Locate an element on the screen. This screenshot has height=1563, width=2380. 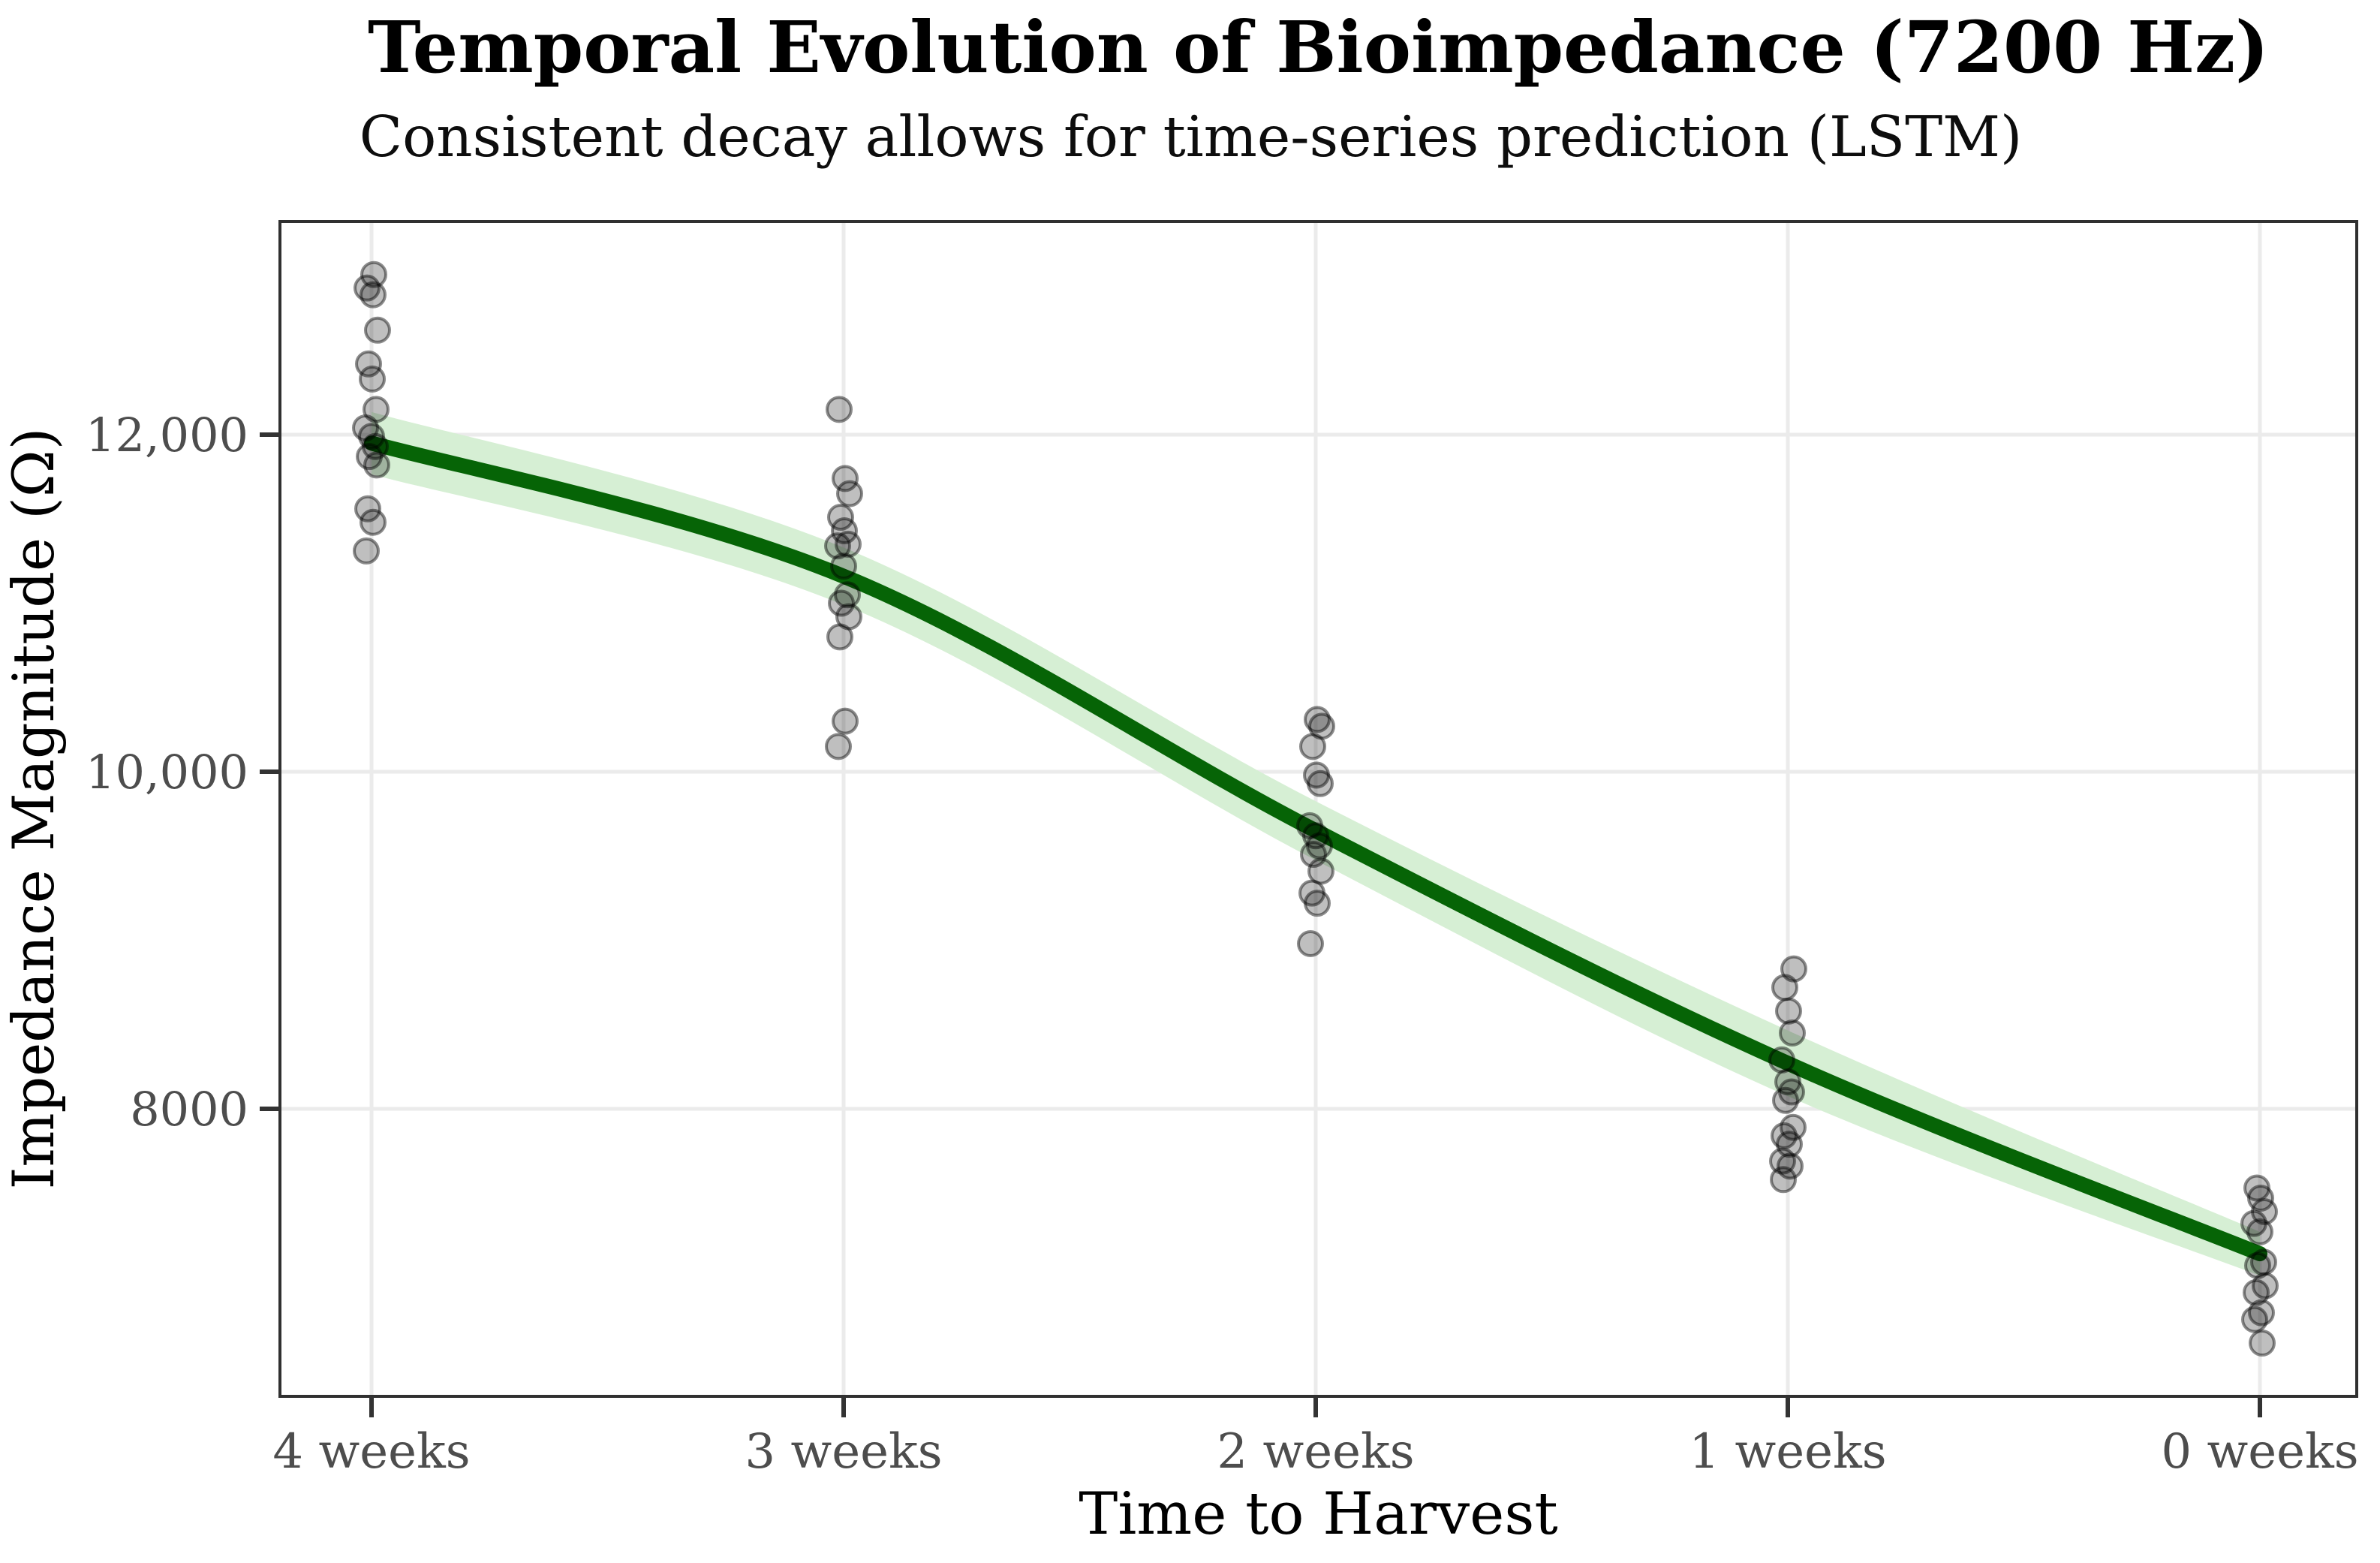
x-tick-label: 0 weeks is located at coordinates (2259, 1452).